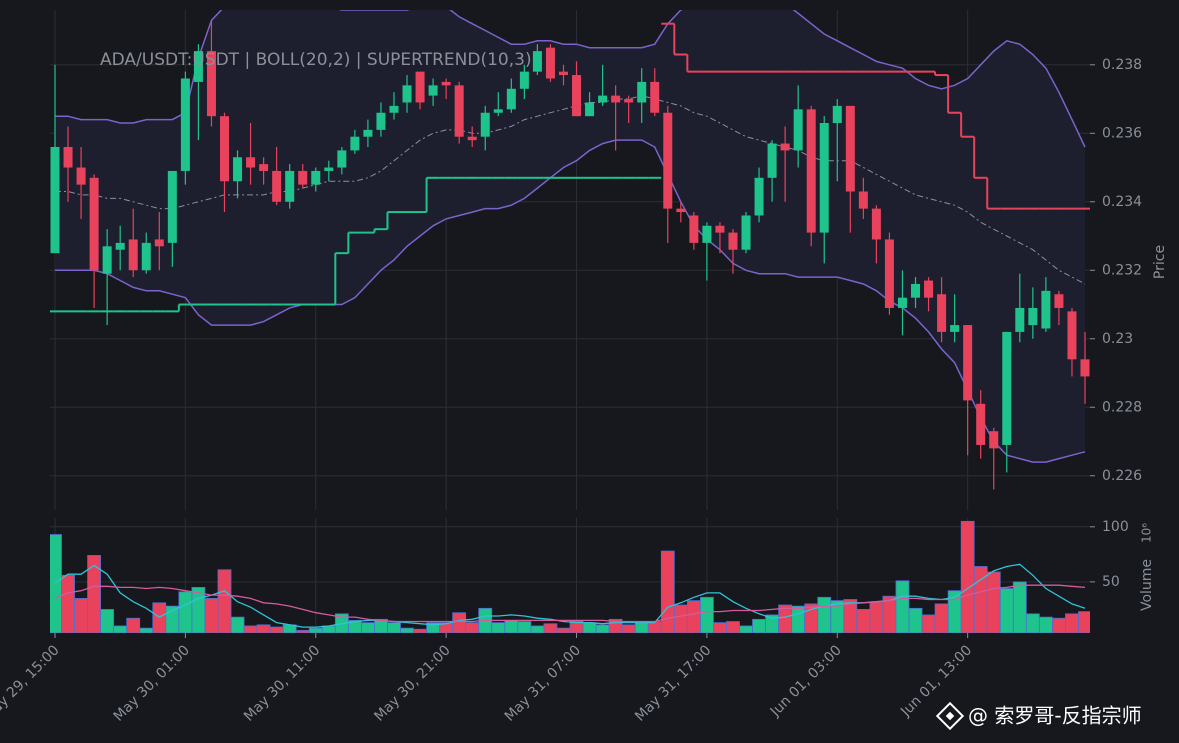 This screenshot has height=743, width=1179. I want to click on watermark: @ 索罗哥-反指宗师, so click(1055, 716).